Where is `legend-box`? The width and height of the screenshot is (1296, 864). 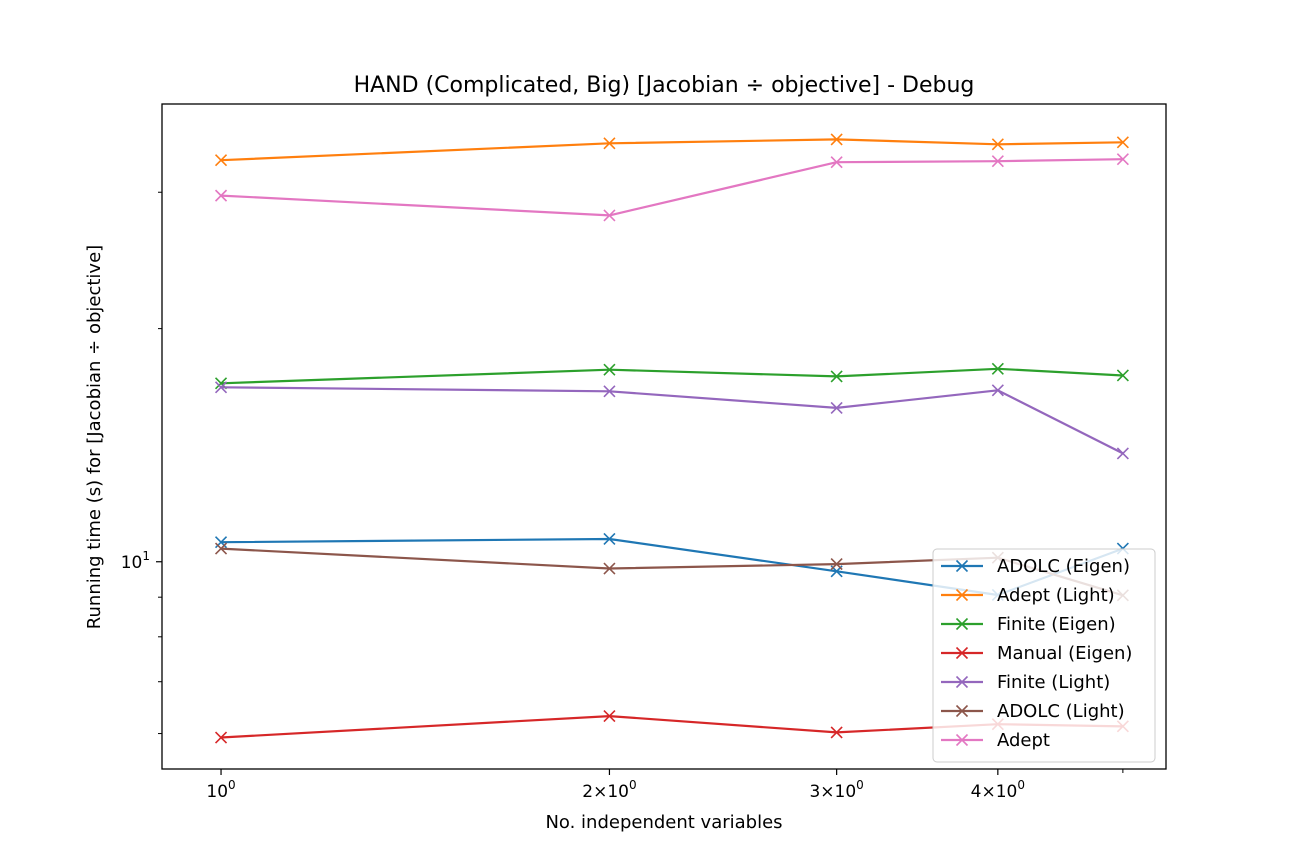 legend-box is located at coordinates (1044, 655).